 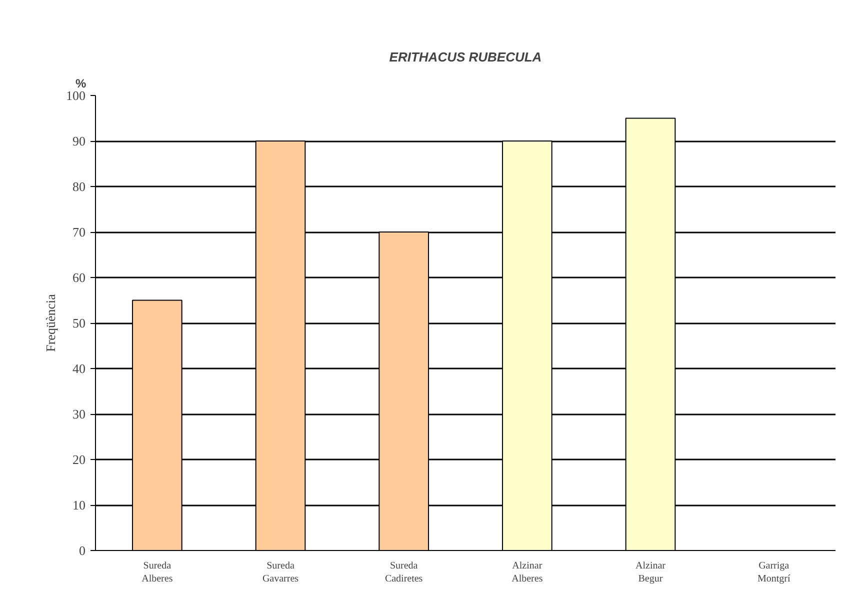 I want to click on y-tick-label: 0, so click(x=82, y=550).